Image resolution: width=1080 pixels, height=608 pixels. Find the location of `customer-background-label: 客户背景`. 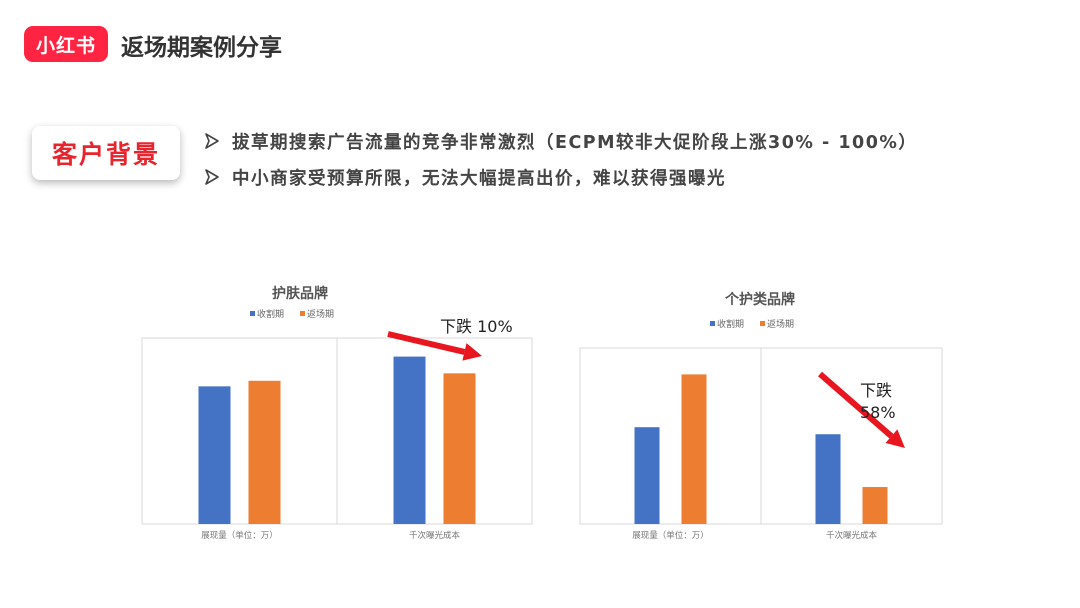

customer-background-label: 客户背景 is located at coordinates (105, 154).